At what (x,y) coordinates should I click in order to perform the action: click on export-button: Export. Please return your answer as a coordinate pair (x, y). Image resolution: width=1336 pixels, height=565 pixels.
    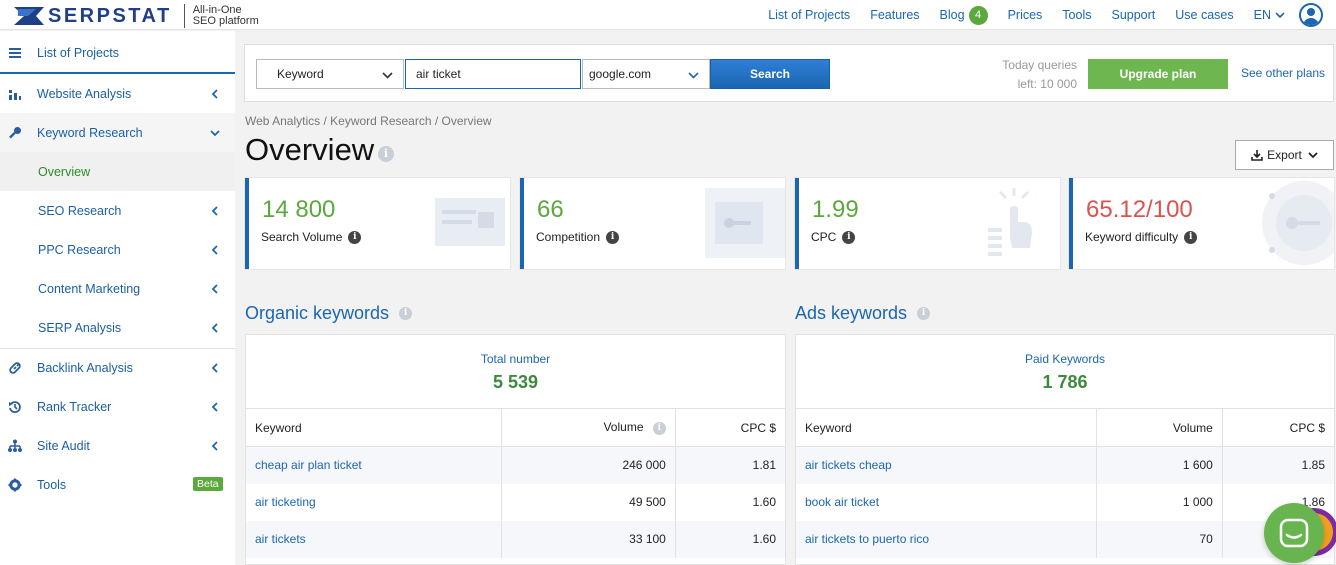
    Looking at the image, I should click on (1284, 155).